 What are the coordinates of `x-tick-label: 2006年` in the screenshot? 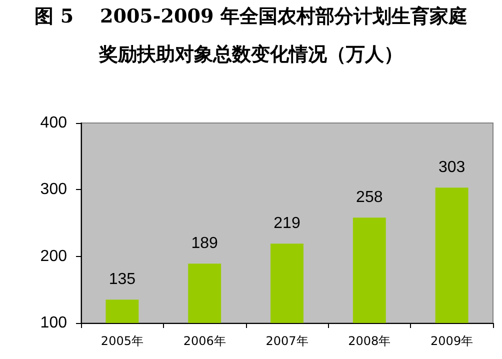 It's located at (204, 341).